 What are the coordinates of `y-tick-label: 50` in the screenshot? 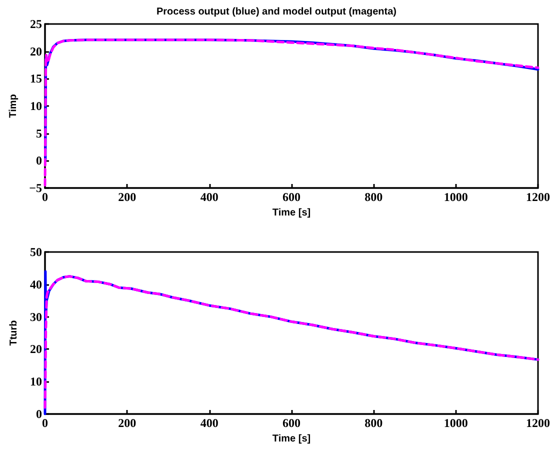 It's located at (36, 252).